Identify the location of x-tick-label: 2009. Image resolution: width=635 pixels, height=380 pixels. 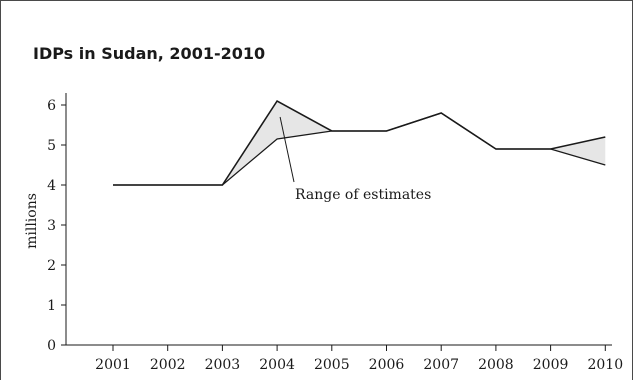
(551, 365).